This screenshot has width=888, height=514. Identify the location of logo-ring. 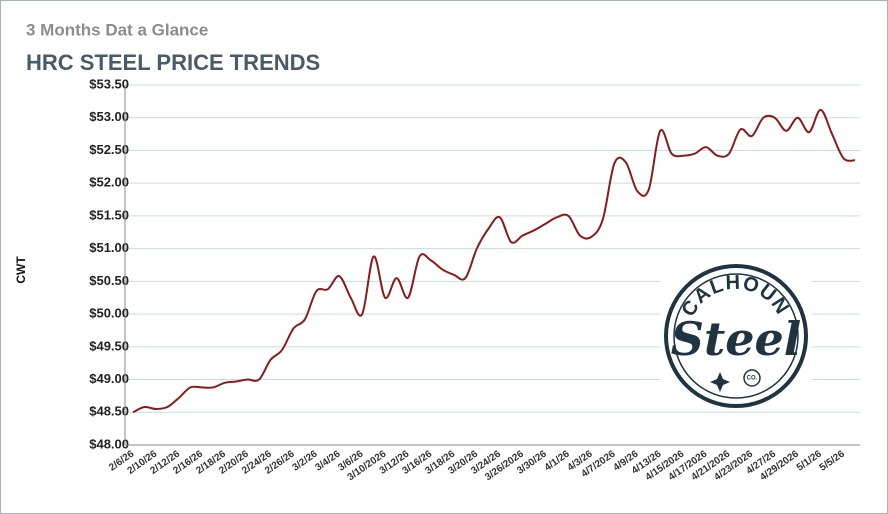
(736, 336).